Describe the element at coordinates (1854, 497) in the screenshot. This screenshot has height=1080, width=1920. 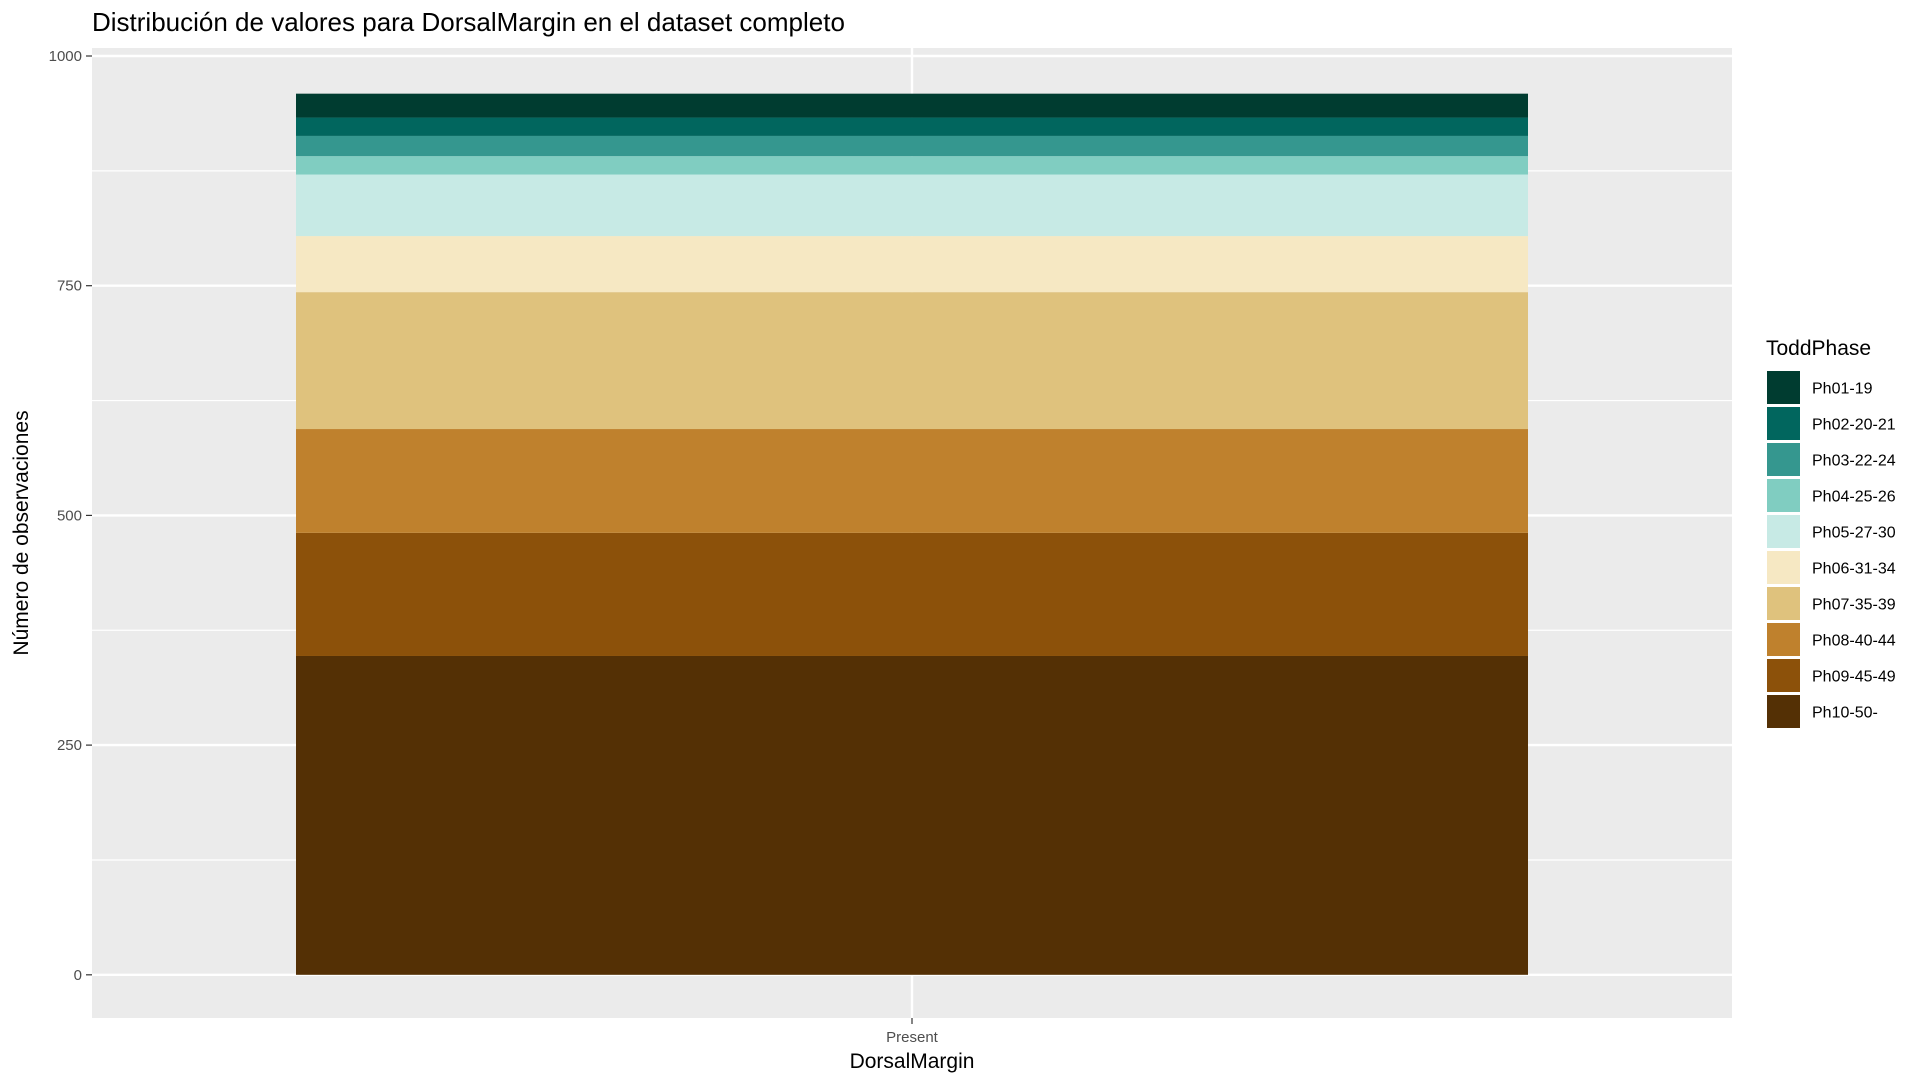
I see `legend-label: Ph04-25-26` at that location.